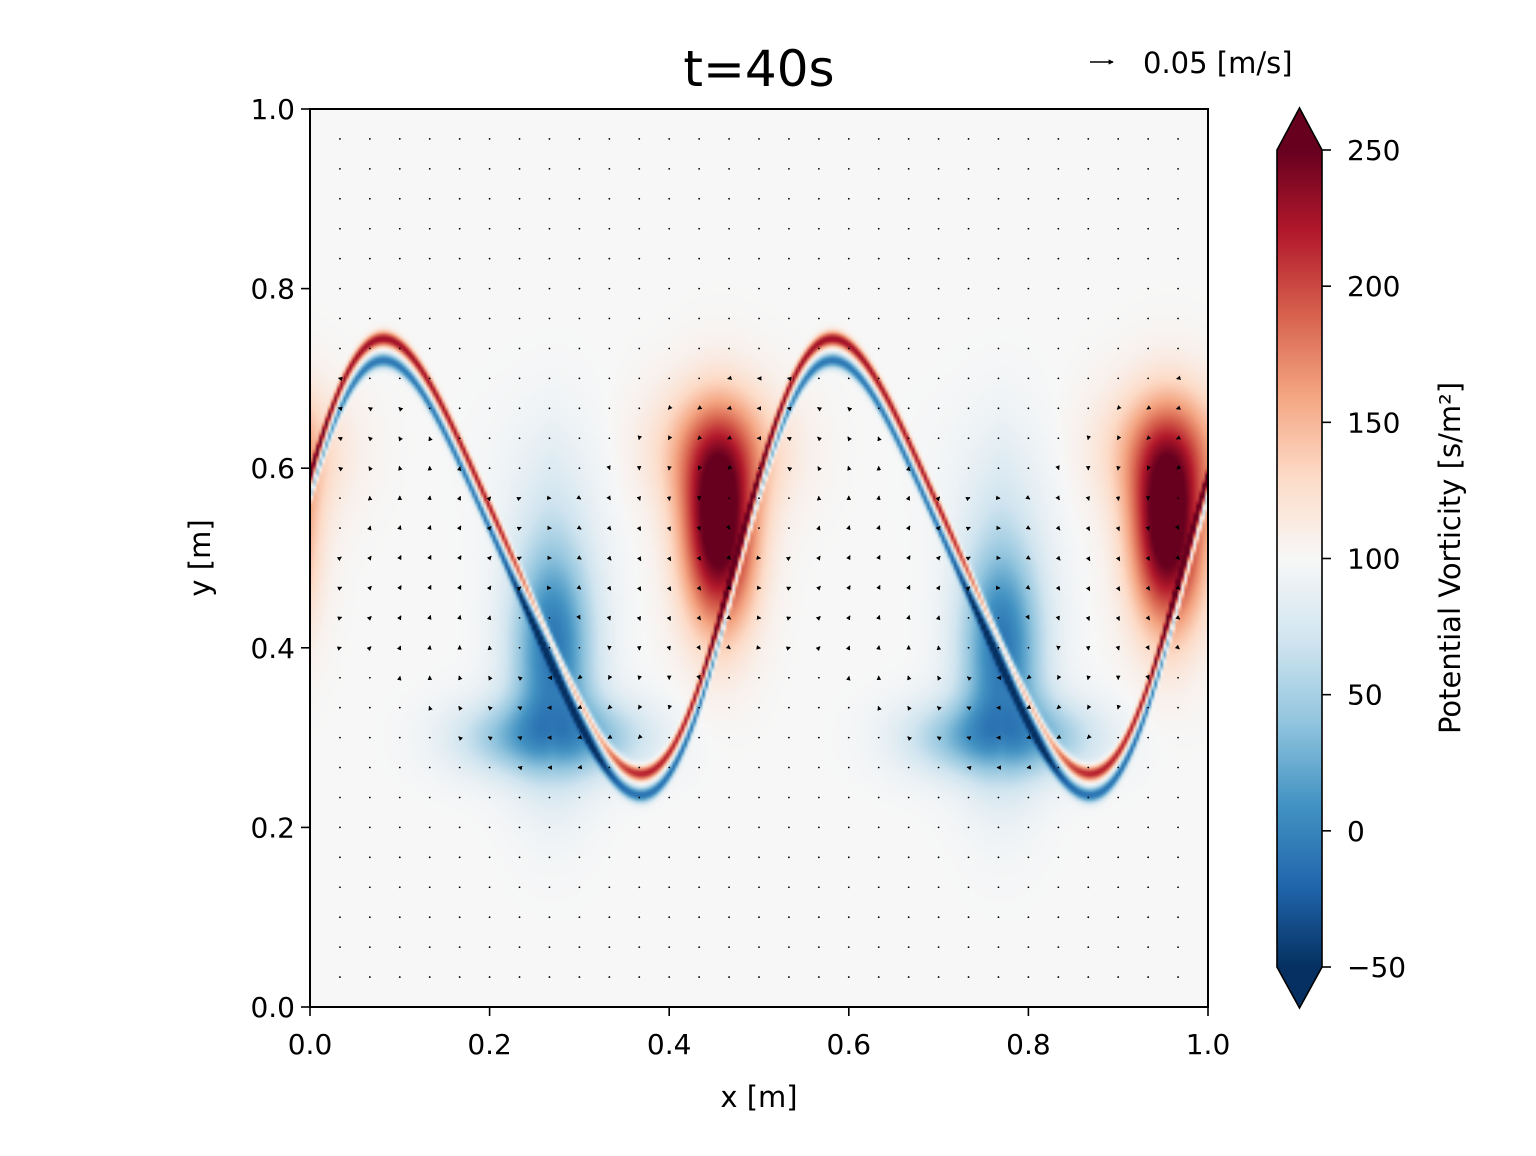 This screenshot has height=1156, width=1536. Describe the element at coordinates (272, 1007) in the screenshot. I see `y-tick-label: 0.0` at that location.